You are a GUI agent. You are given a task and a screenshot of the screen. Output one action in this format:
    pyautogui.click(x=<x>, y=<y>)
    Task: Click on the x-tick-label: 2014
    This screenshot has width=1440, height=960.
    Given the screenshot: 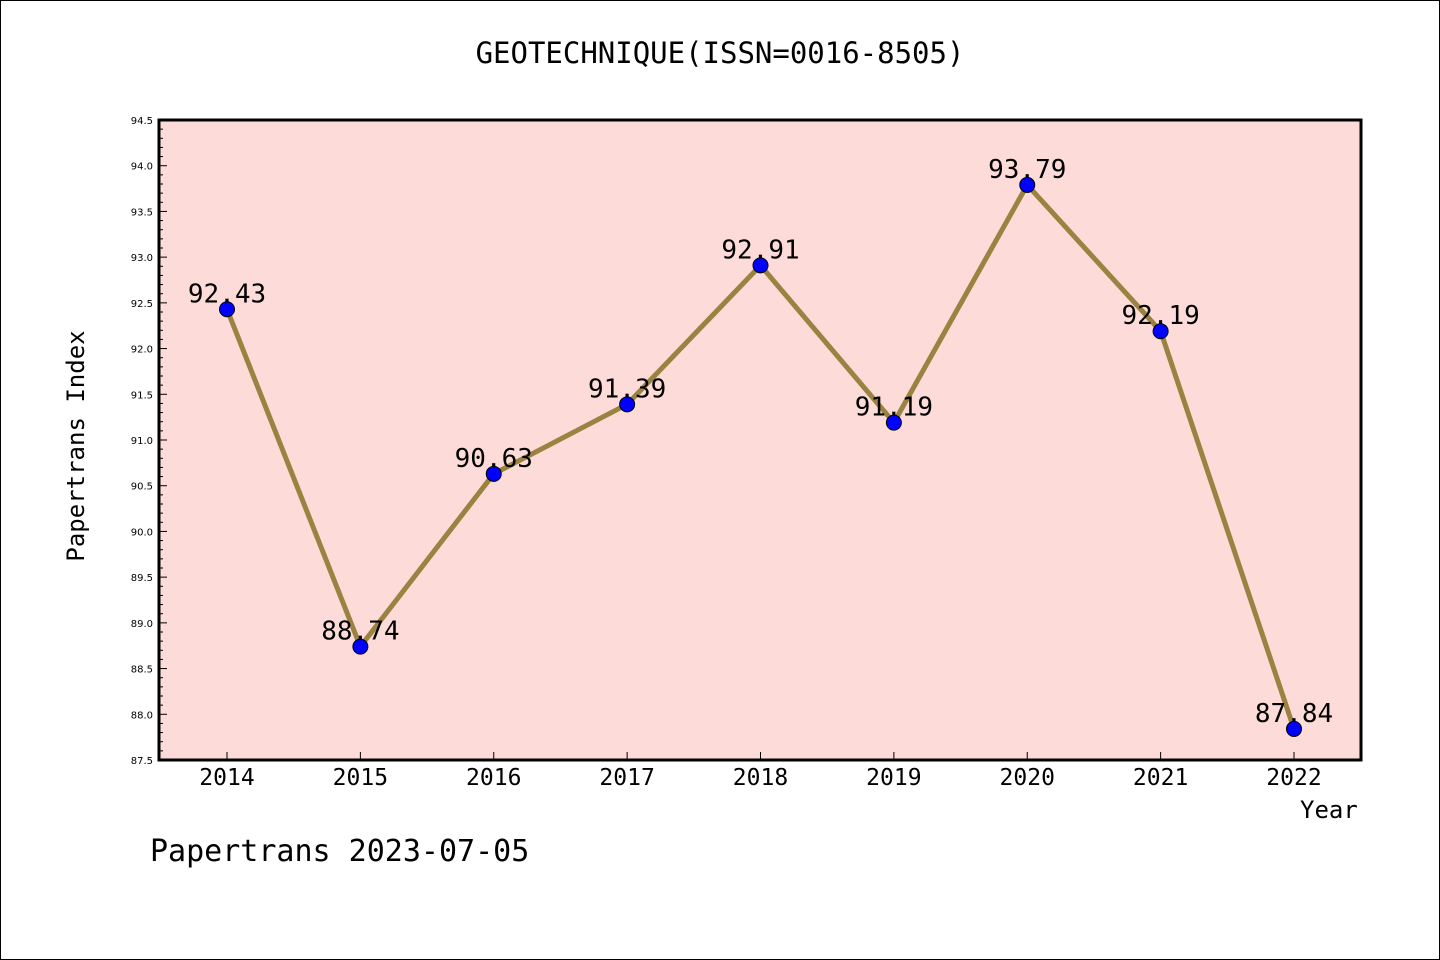 What is the action you would take?
    pyautogui.click(x=226, y=778)
    